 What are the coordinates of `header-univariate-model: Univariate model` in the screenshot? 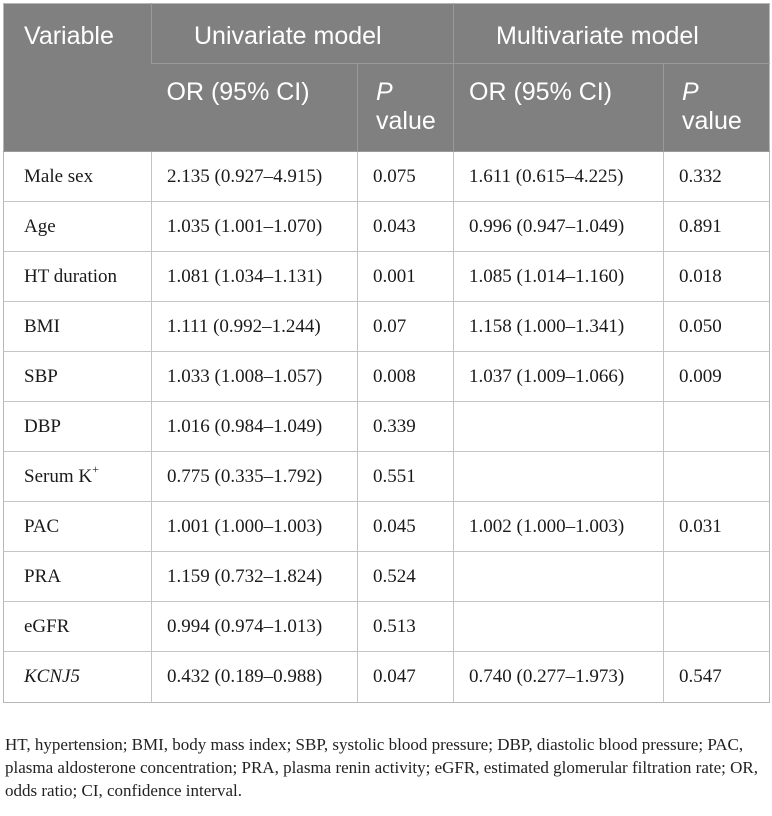 It's located at (302, 33).